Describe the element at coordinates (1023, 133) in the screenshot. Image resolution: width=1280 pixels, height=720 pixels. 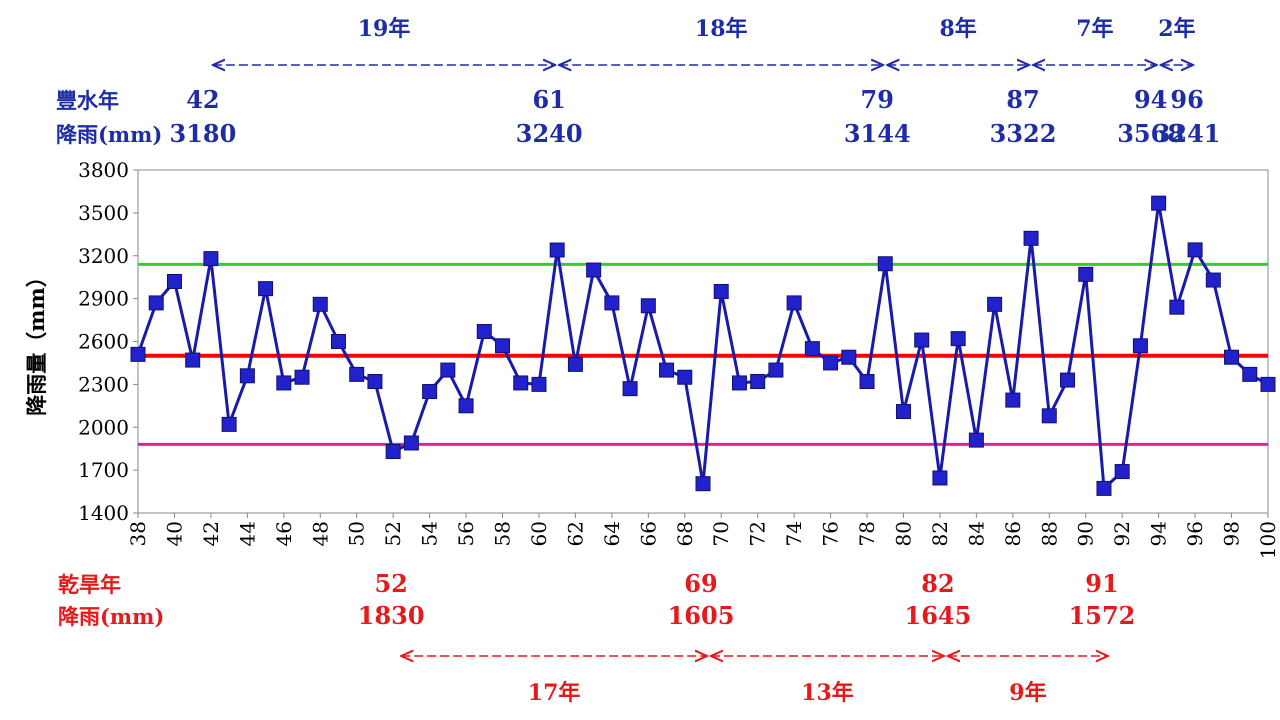
I see `wet-rain-87: 3322` at that location.